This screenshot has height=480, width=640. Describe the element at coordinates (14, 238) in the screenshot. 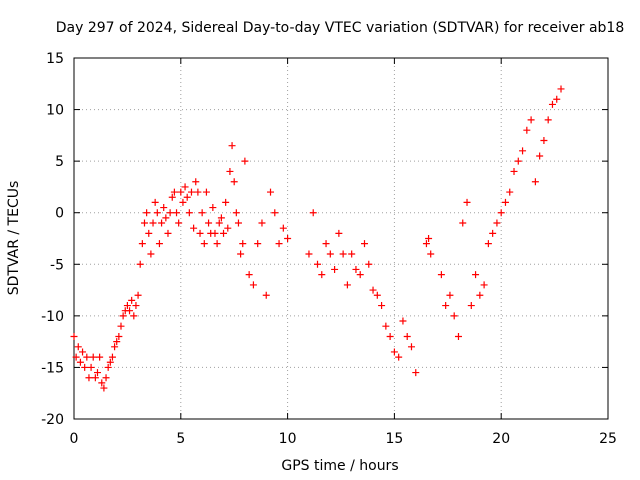

I see `y-axis-label: SDTVAR / TECUs` at that location.